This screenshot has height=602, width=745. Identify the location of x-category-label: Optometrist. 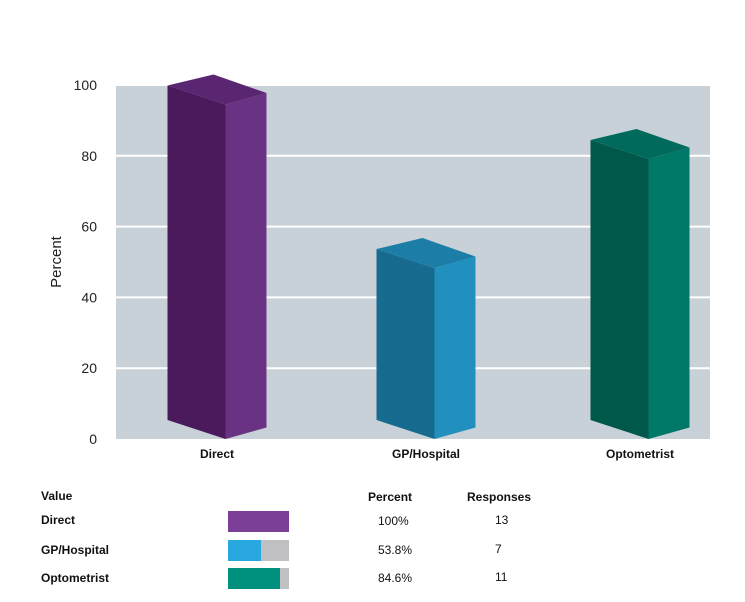
(640, 454).